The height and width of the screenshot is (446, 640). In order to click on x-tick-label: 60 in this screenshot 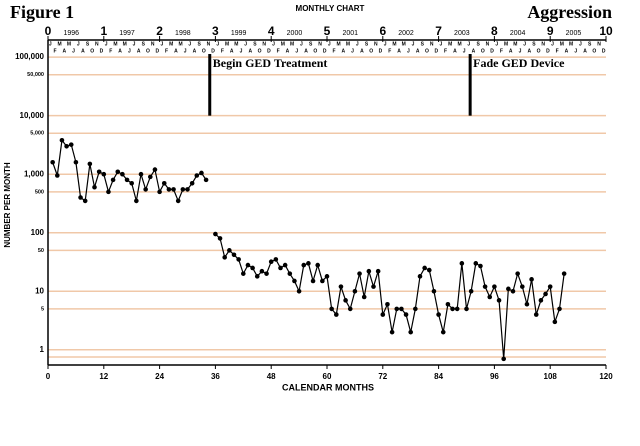, I will do `click(327, 376)`.